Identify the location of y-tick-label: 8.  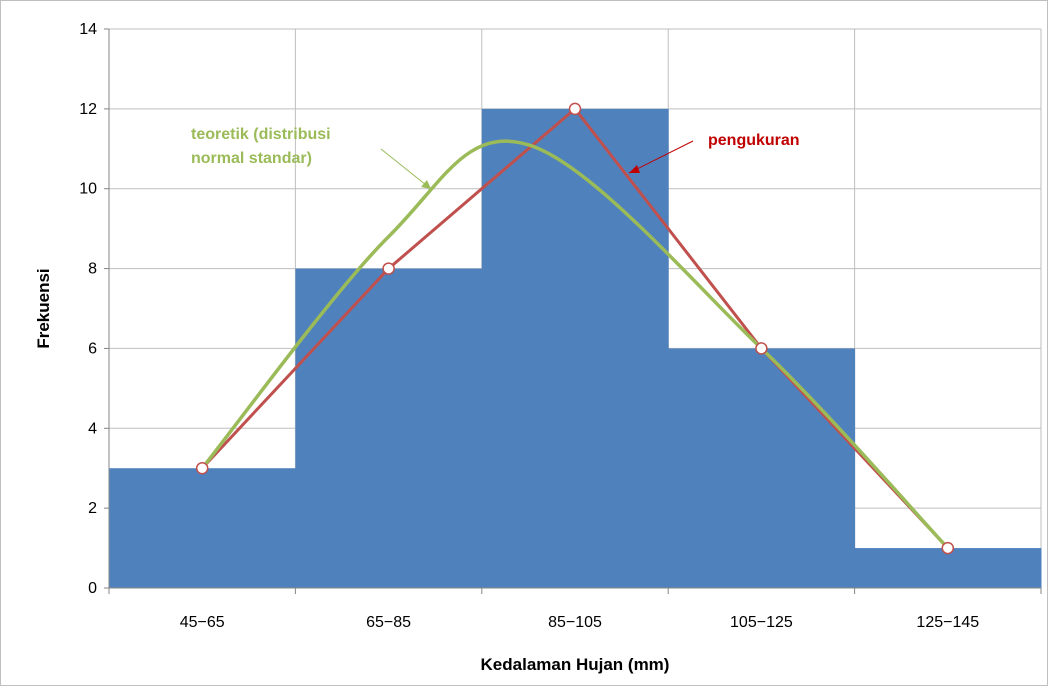
(92, 269).